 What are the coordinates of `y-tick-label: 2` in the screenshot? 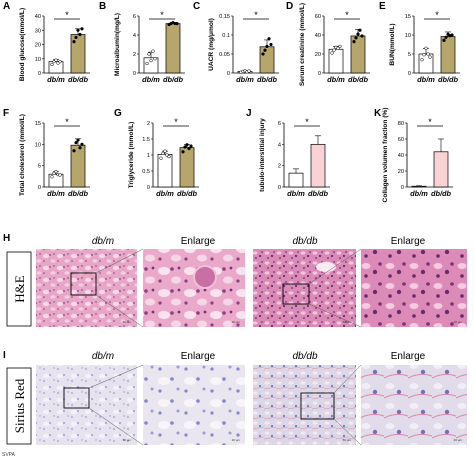 It's located at (134, 55).